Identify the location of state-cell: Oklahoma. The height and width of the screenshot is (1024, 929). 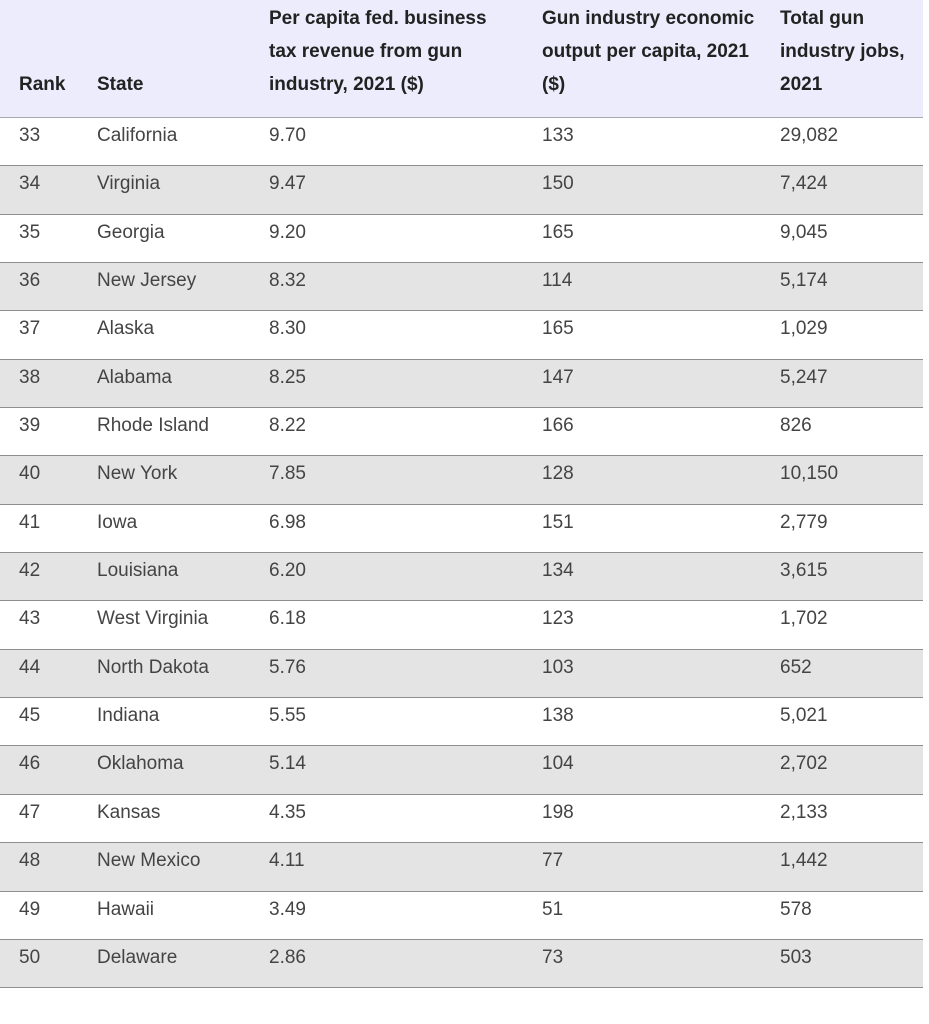
(140, 764).